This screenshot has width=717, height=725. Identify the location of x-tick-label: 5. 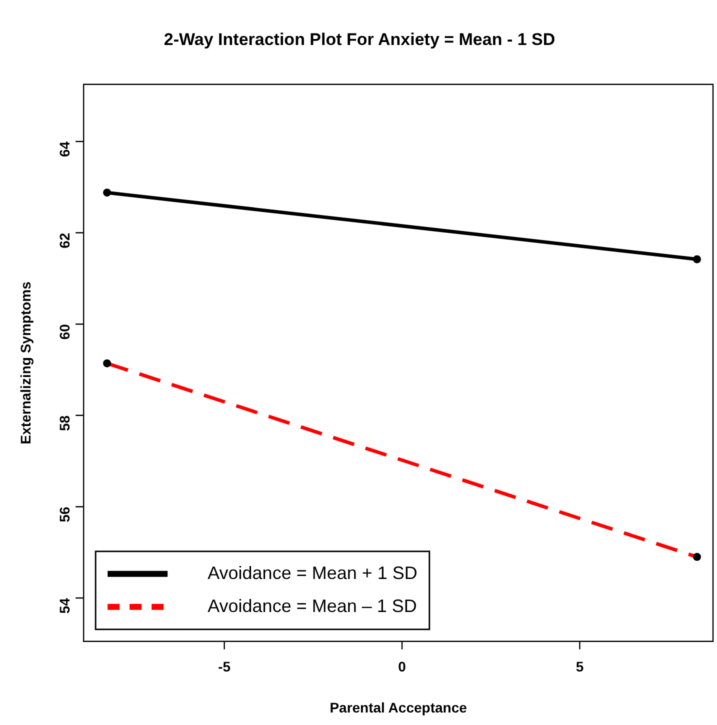
(580, 666).